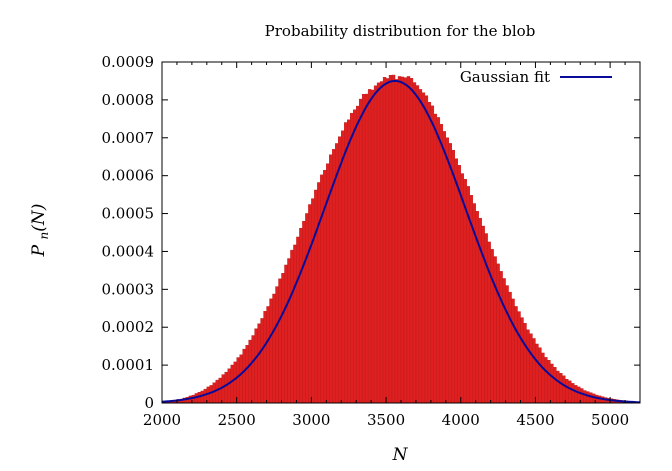  I want to click on x-tick-label: 4500, so click(535, 420).